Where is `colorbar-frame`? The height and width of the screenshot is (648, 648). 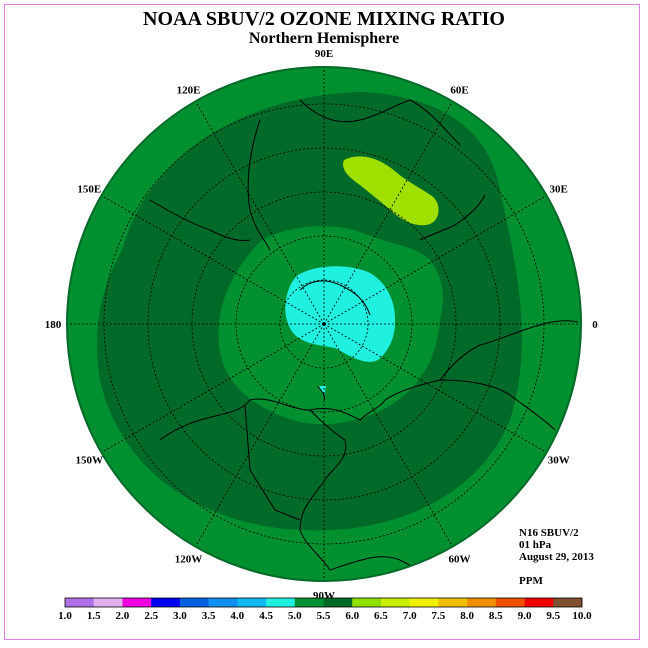
colorbar-frame is located at coordinates (323, 602).